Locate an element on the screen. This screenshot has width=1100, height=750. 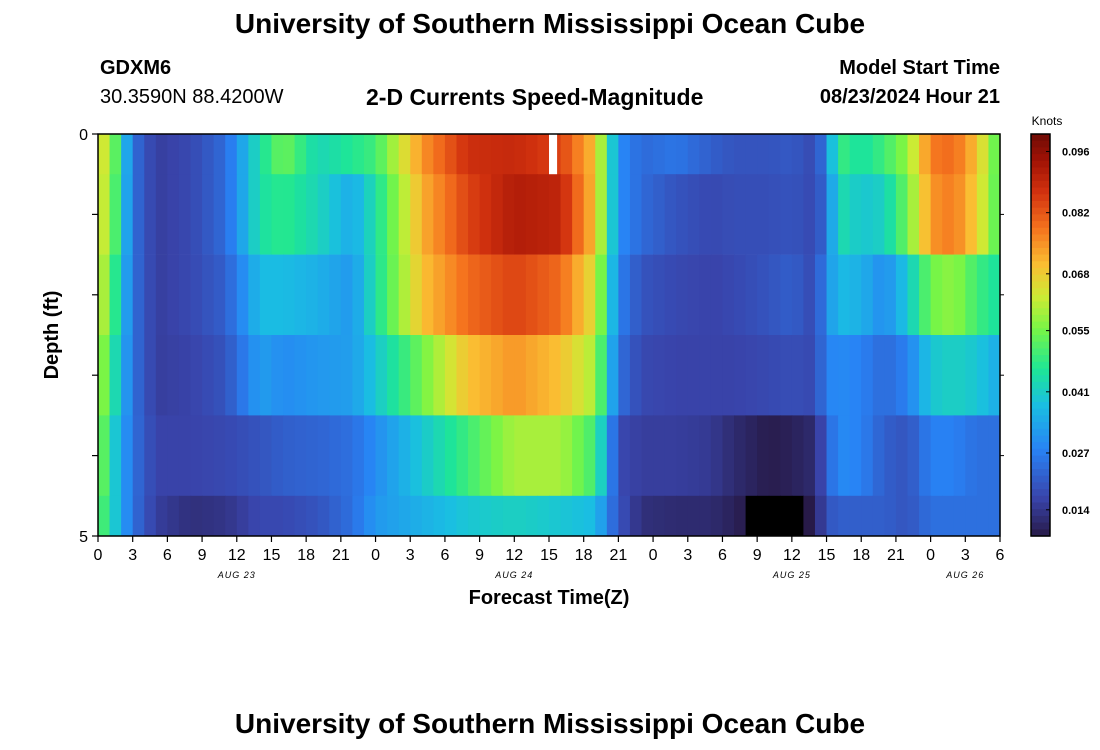
date-label: AUG 24 is located at coordinates (513, 575).